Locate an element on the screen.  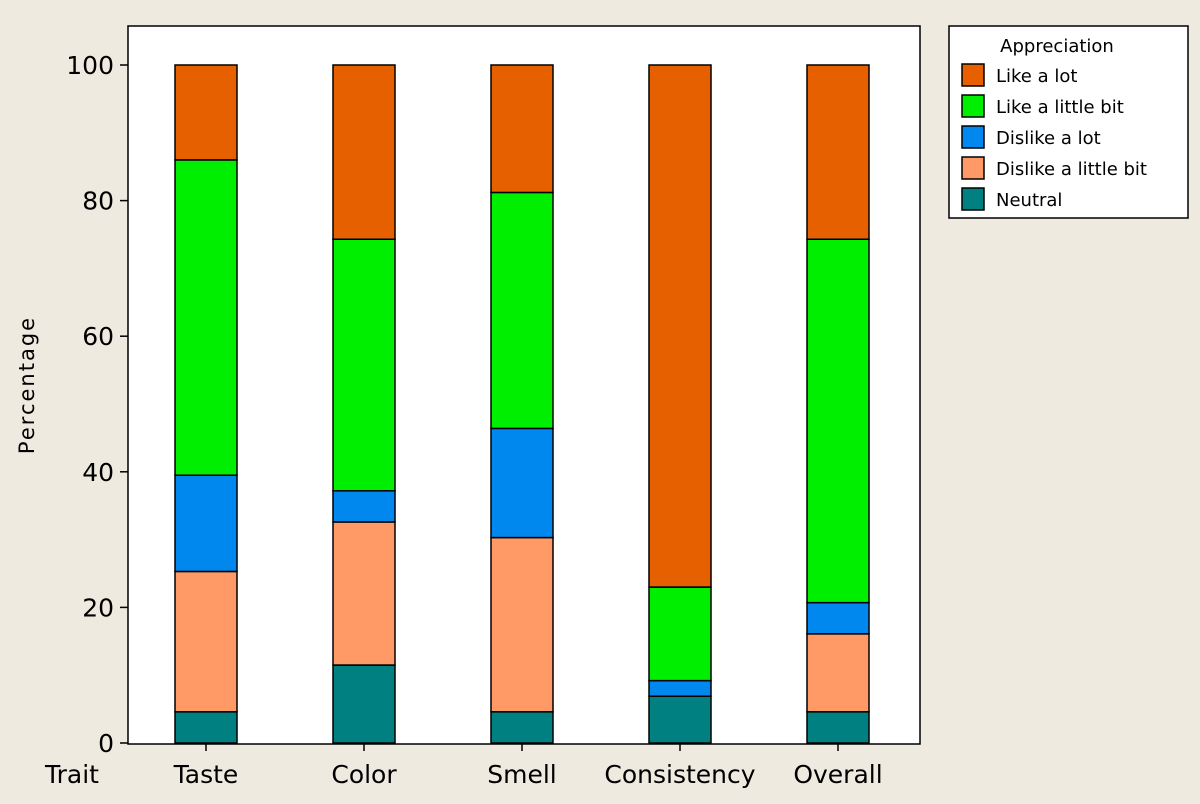
x-tick-label: Color is located at coordinates (364, 774).